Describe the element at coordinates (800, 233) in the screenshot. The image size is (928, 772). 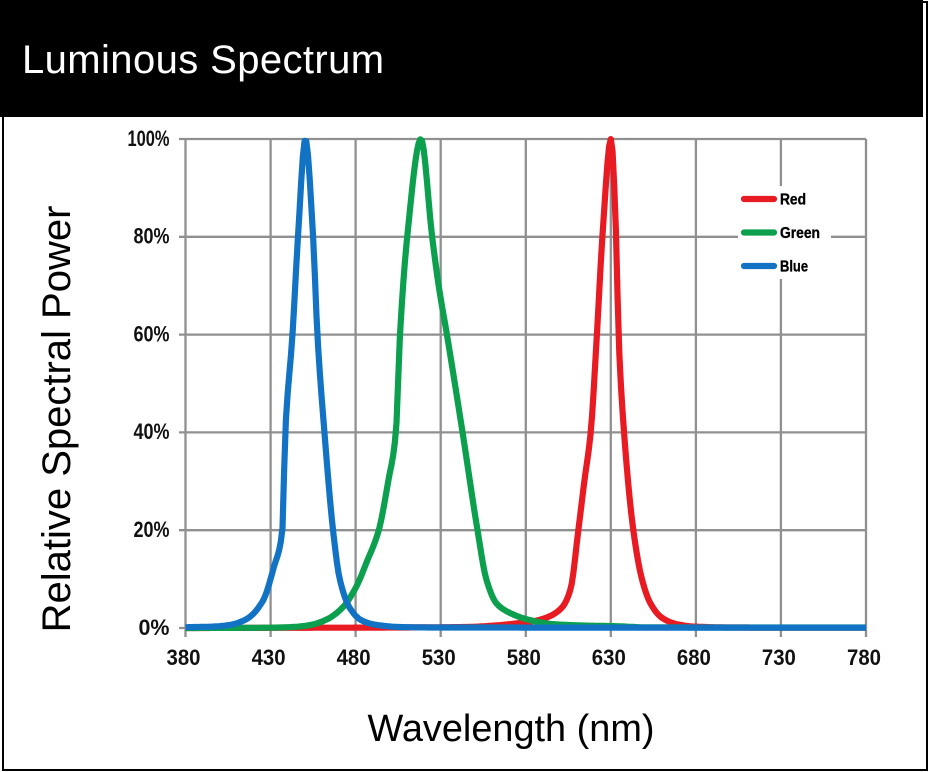
I see `svg-text: Green` at that location.